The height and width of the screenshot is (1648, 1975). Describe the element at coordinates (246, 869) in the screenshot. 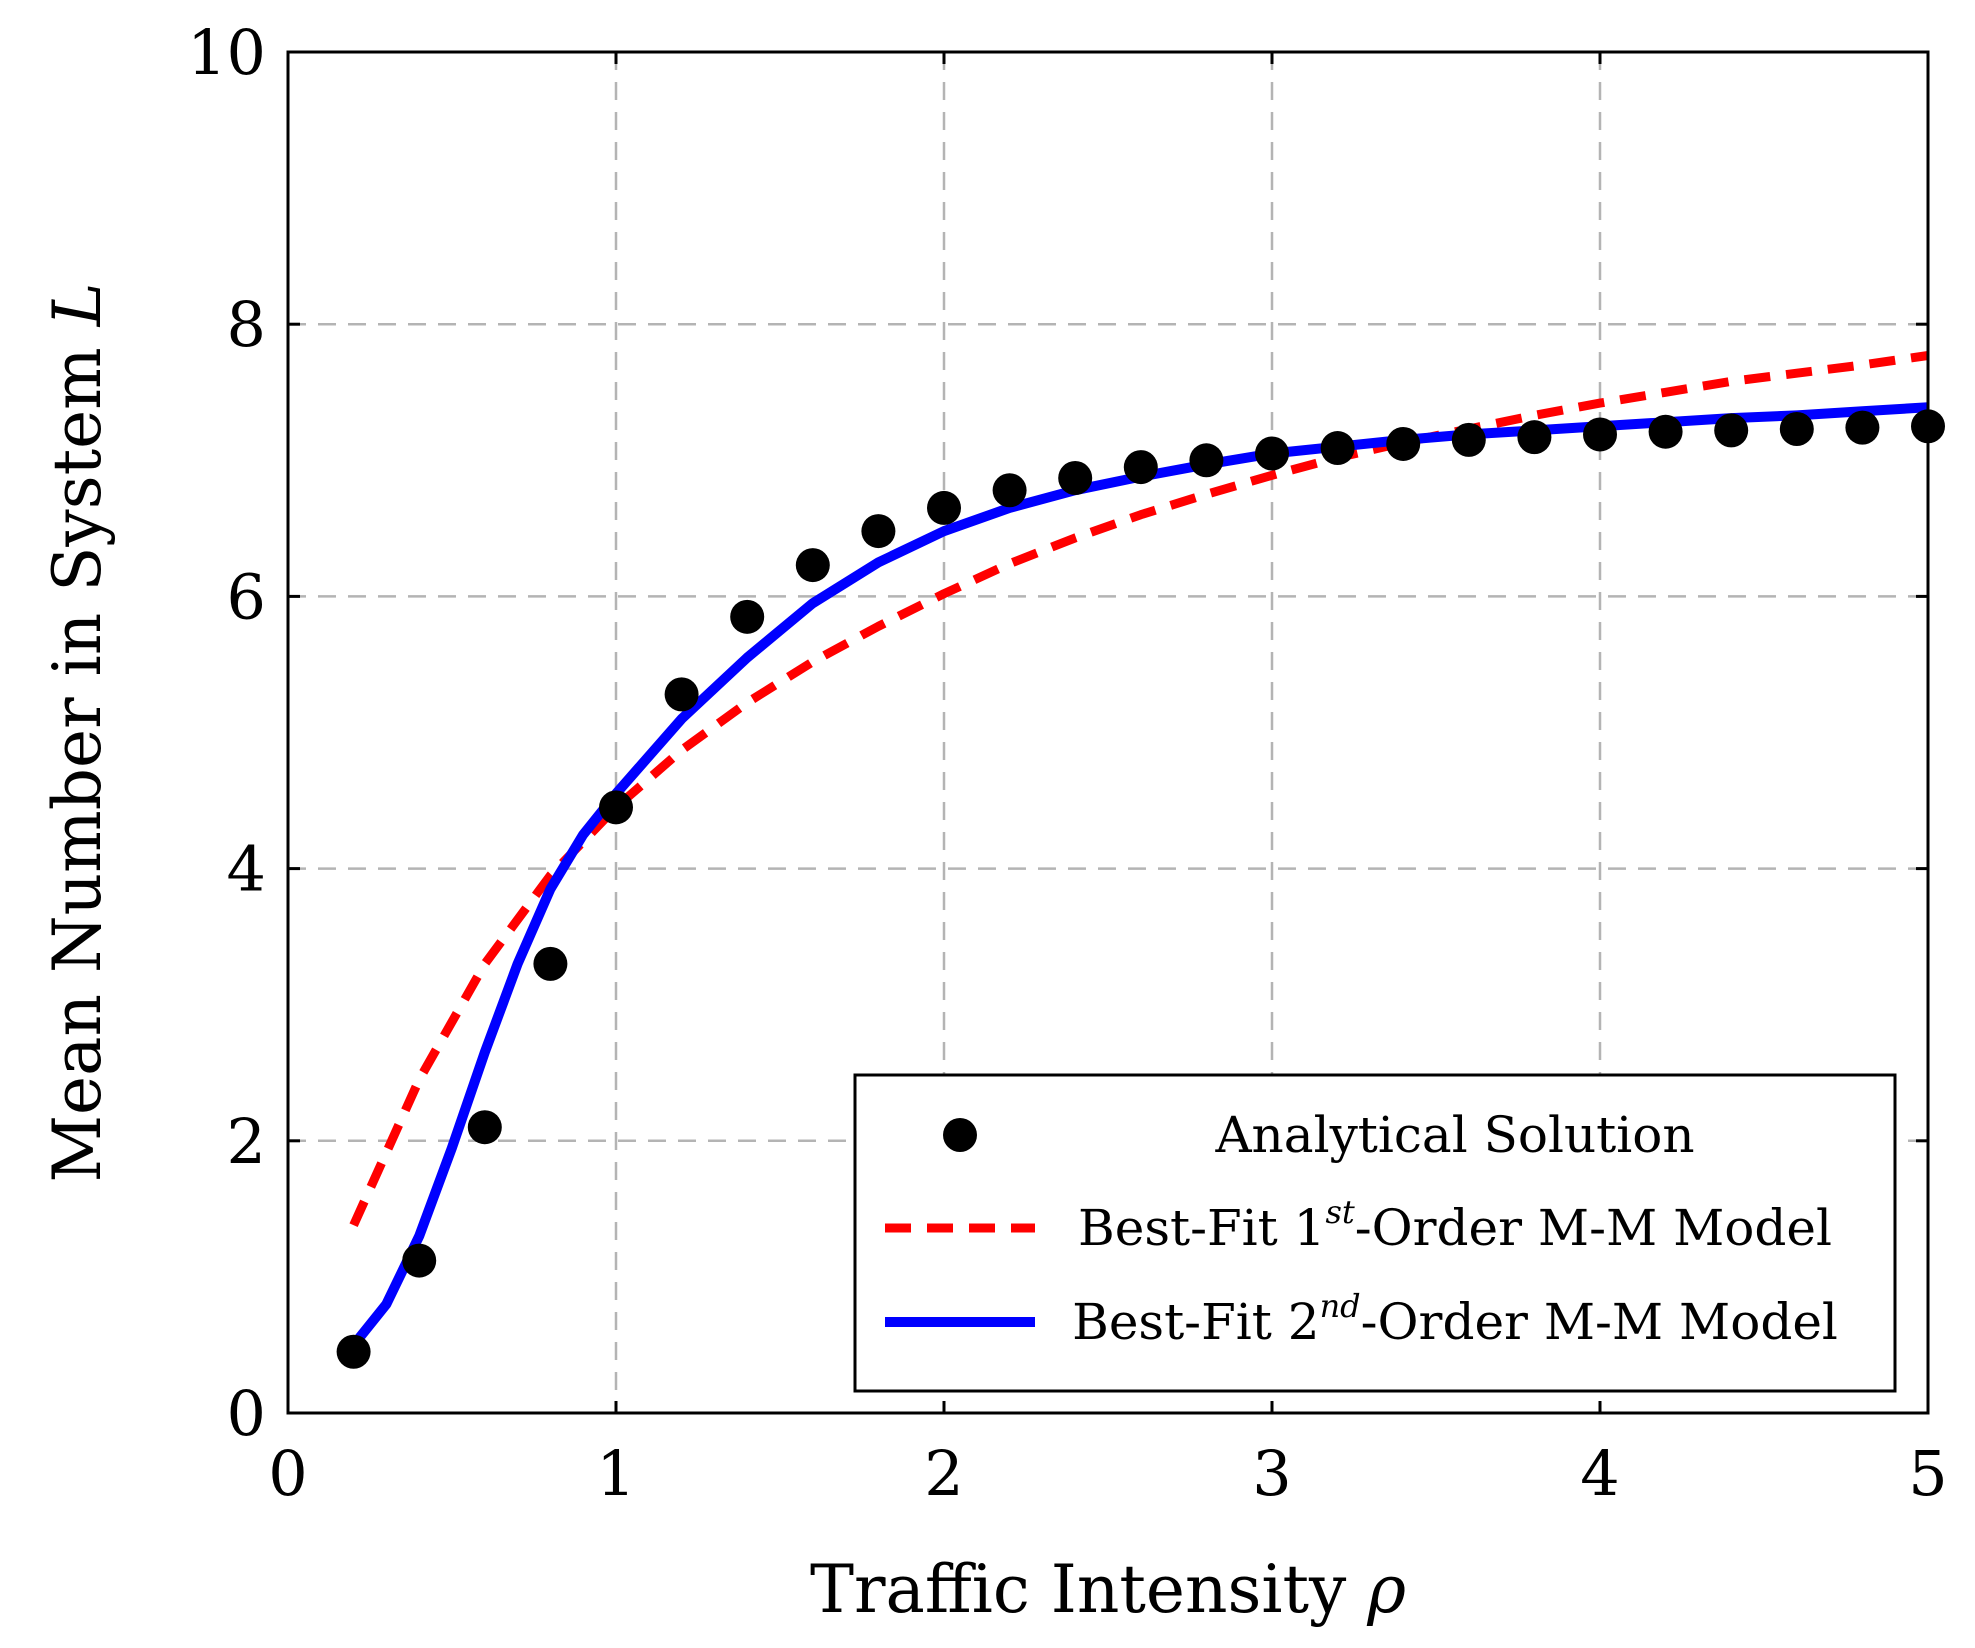

I see `y-tick-label: 4` at that location.